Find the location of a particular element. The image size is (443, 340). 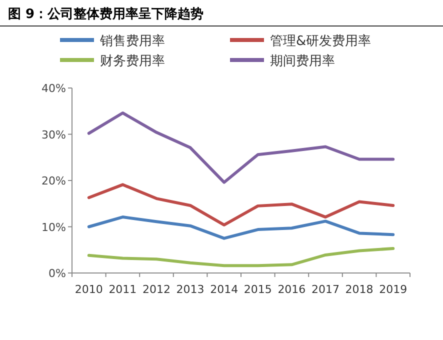

x-tick-label: 2018 is located at coordinates (359, 289).